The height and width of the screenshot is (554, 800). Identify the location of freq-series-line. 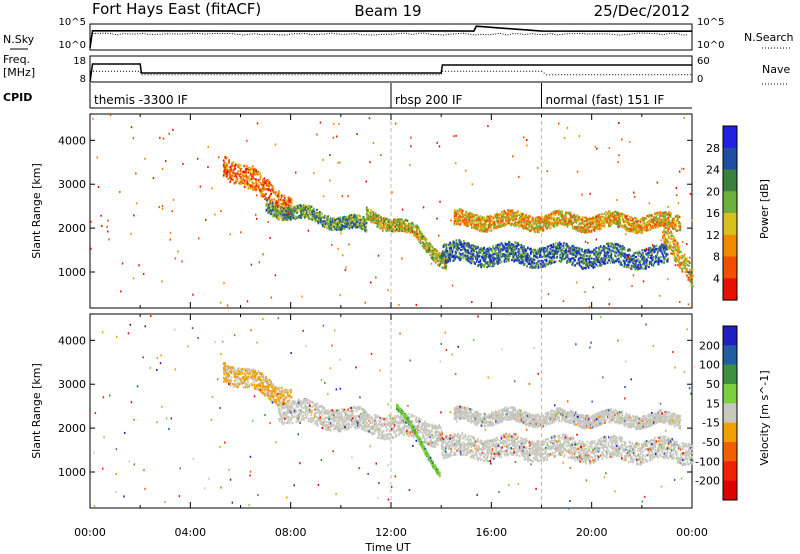
(390, 73).